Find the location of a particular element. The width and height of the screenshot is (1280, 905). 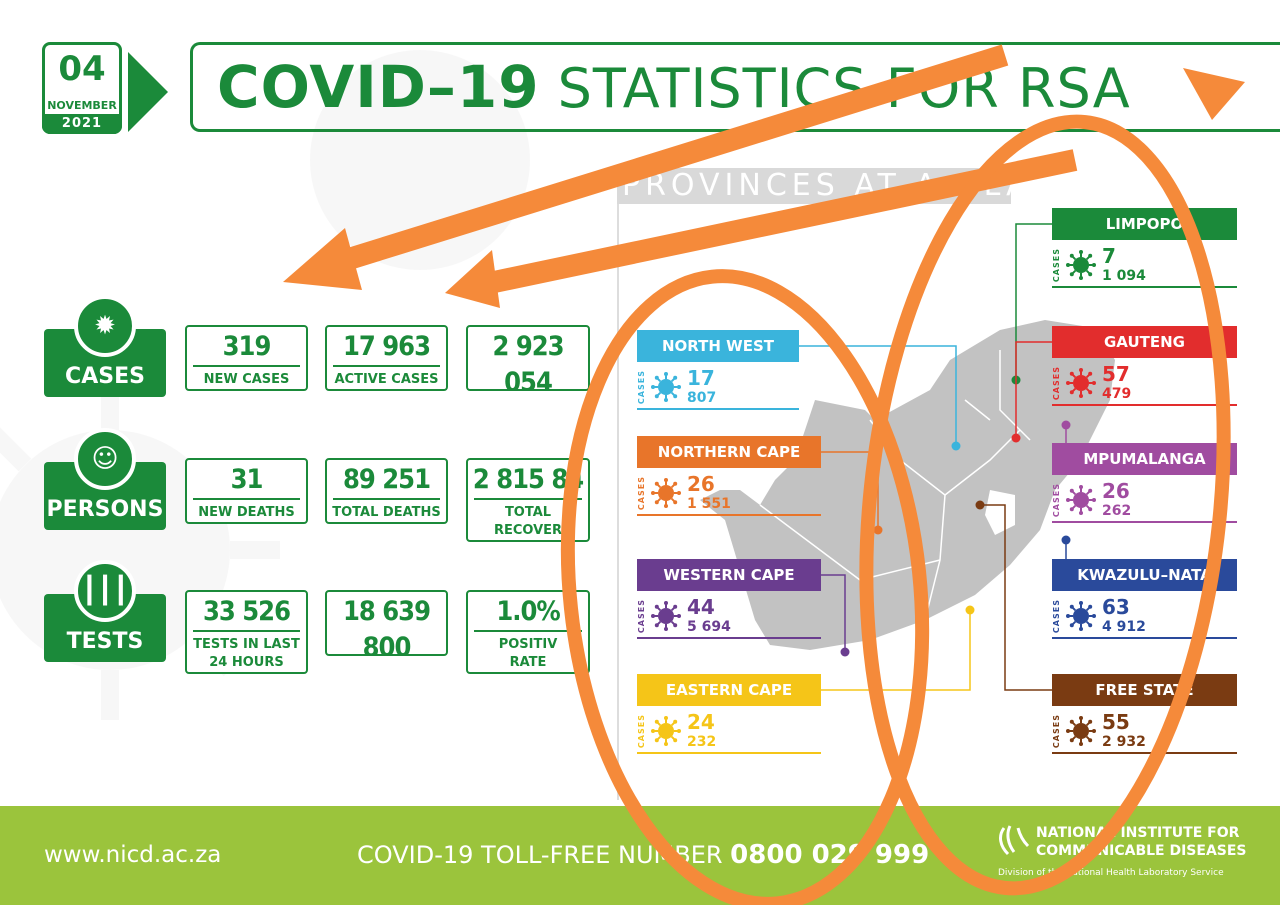

stat-value: 33 526 is located at coordinates (247, 611).